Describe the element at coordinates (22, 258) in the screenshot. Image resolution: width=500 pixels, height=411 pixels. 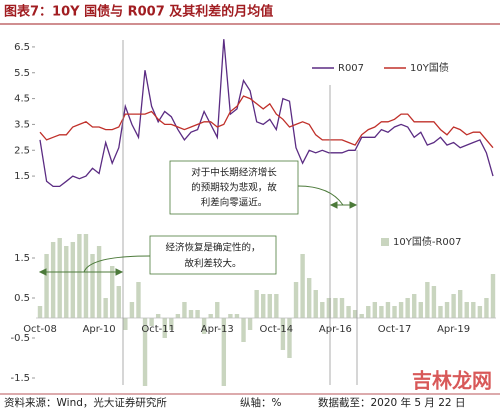
I see `y2-tick-label: 1.5` at that location.